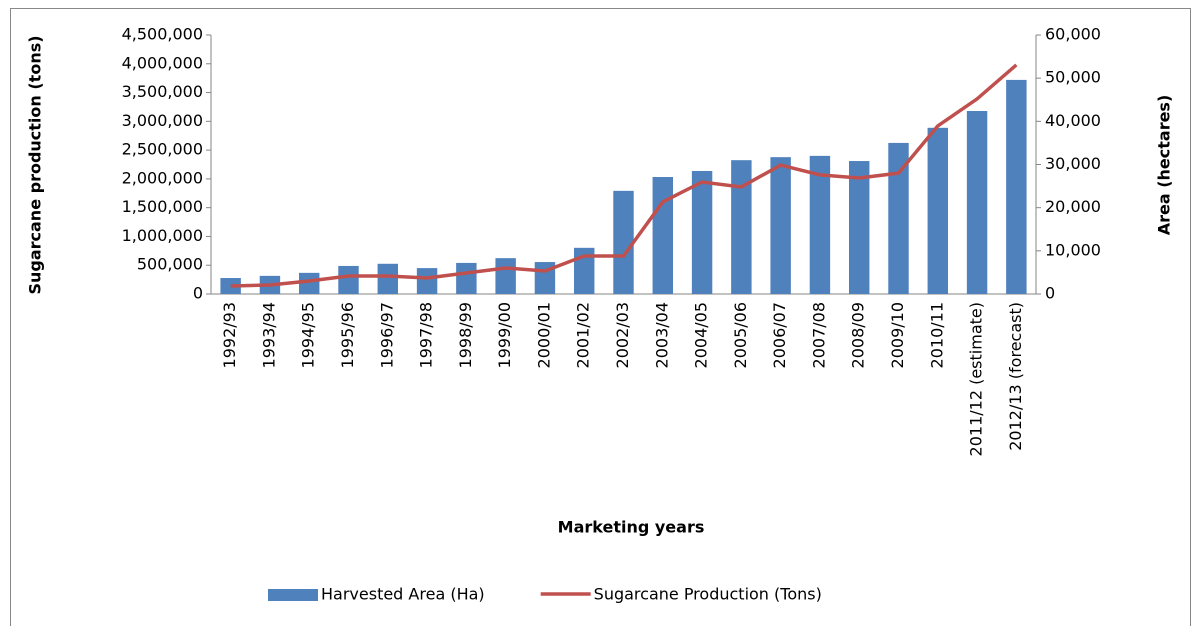  I want to click on x-tick-label: 2001/02, so click(583, 335).